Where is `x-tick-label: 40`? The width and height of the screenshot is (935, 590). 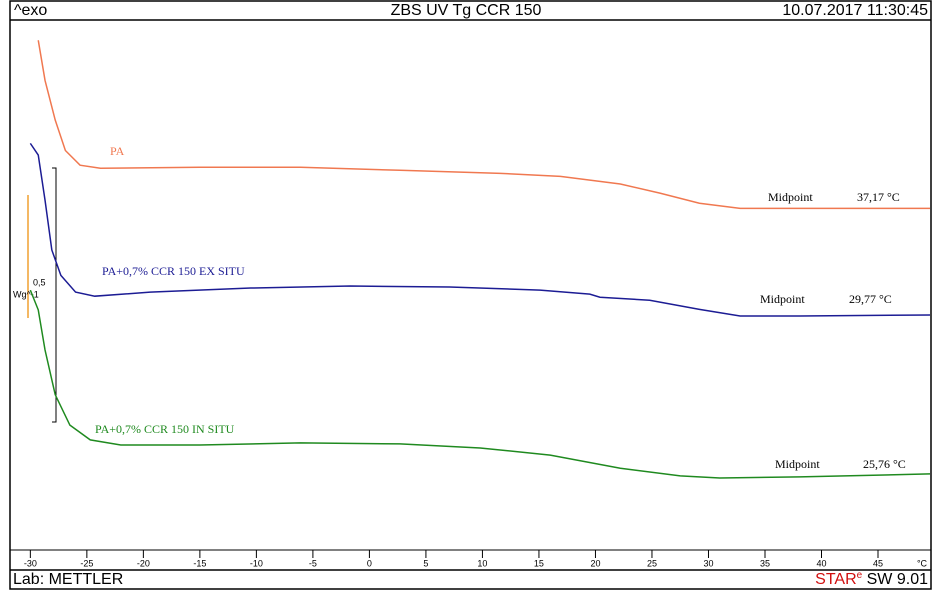
x-tick-label: 40 is located at coordinates (821, 563).